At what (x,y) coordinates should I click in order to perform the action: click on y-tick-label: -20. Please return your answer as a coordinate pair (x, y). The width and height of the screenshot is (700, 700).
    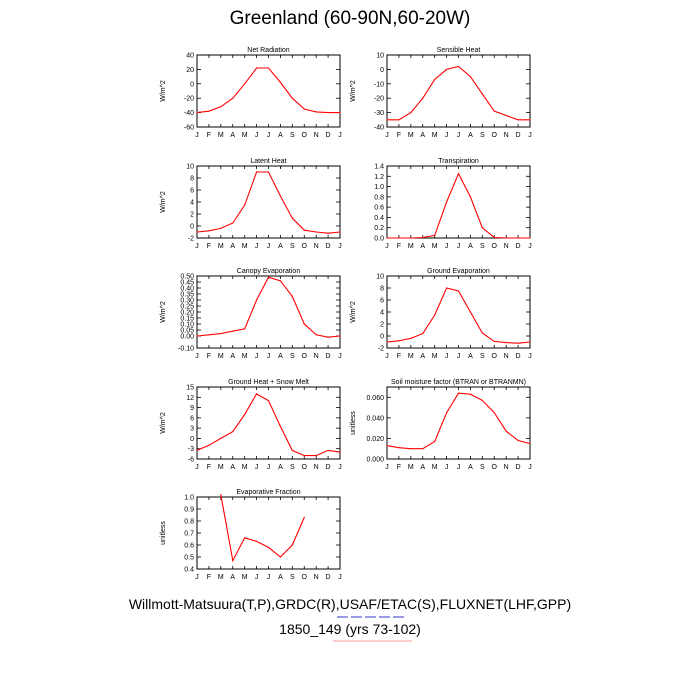
    Looking at the image, I should click on (379, 99).